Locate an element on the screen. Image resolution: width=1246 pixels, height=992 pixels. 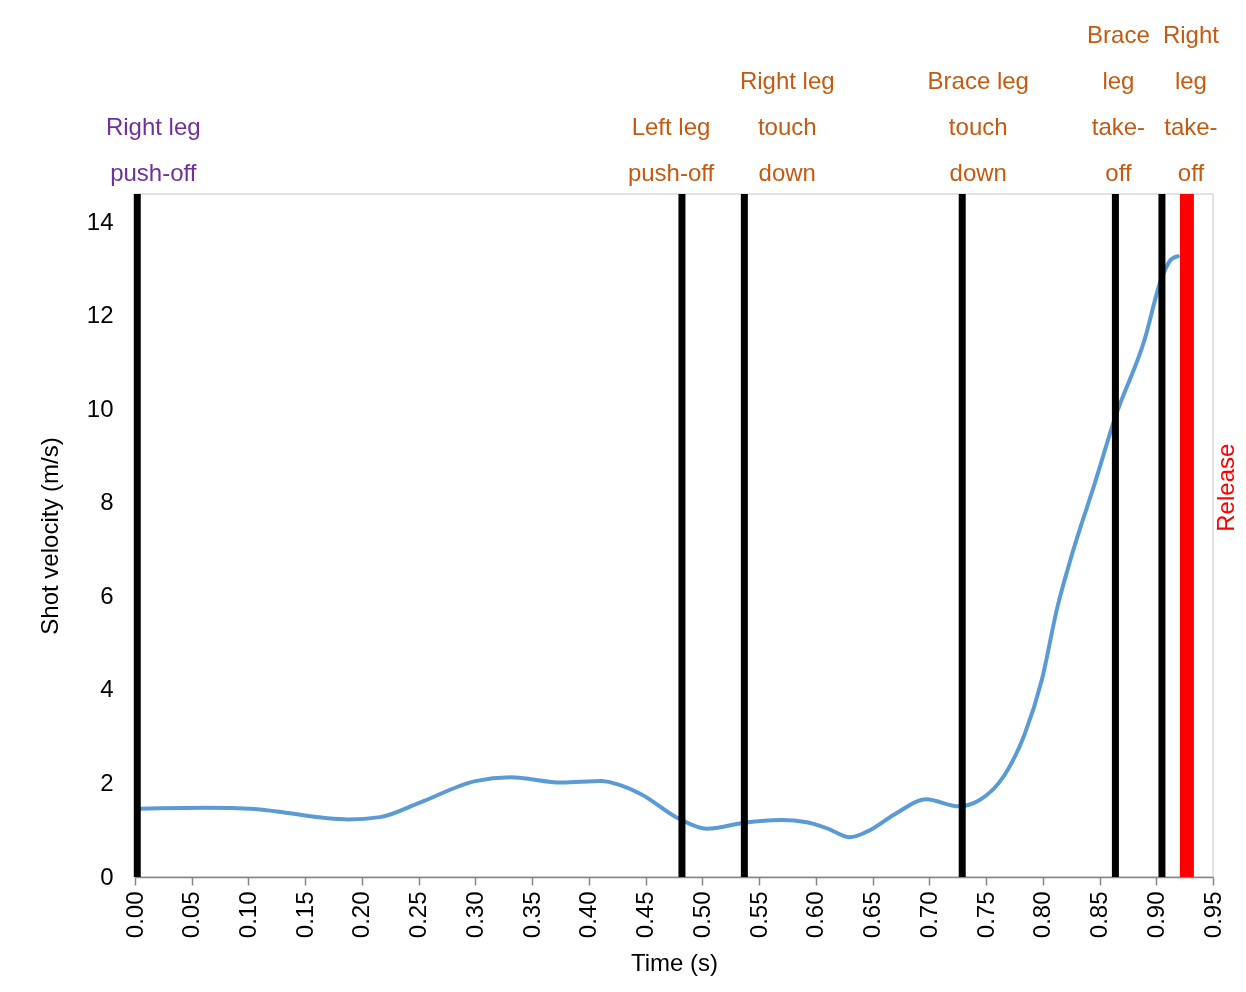
ref-line-label: Right leg push-off is located at coordinates (153, 149).